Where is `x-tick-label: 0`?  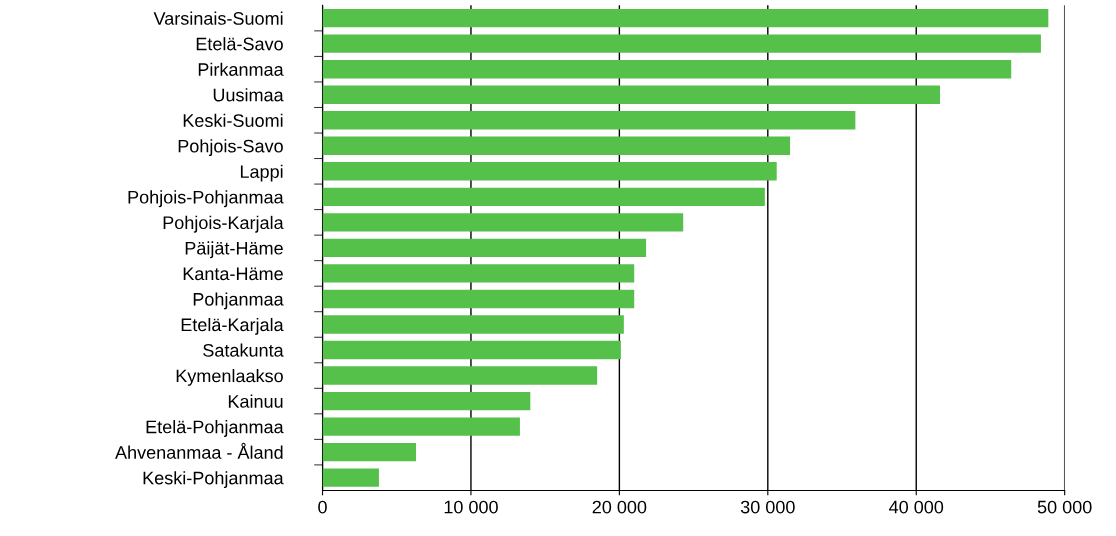 x-tick-label: 0 is located at coordinates (322, 507).